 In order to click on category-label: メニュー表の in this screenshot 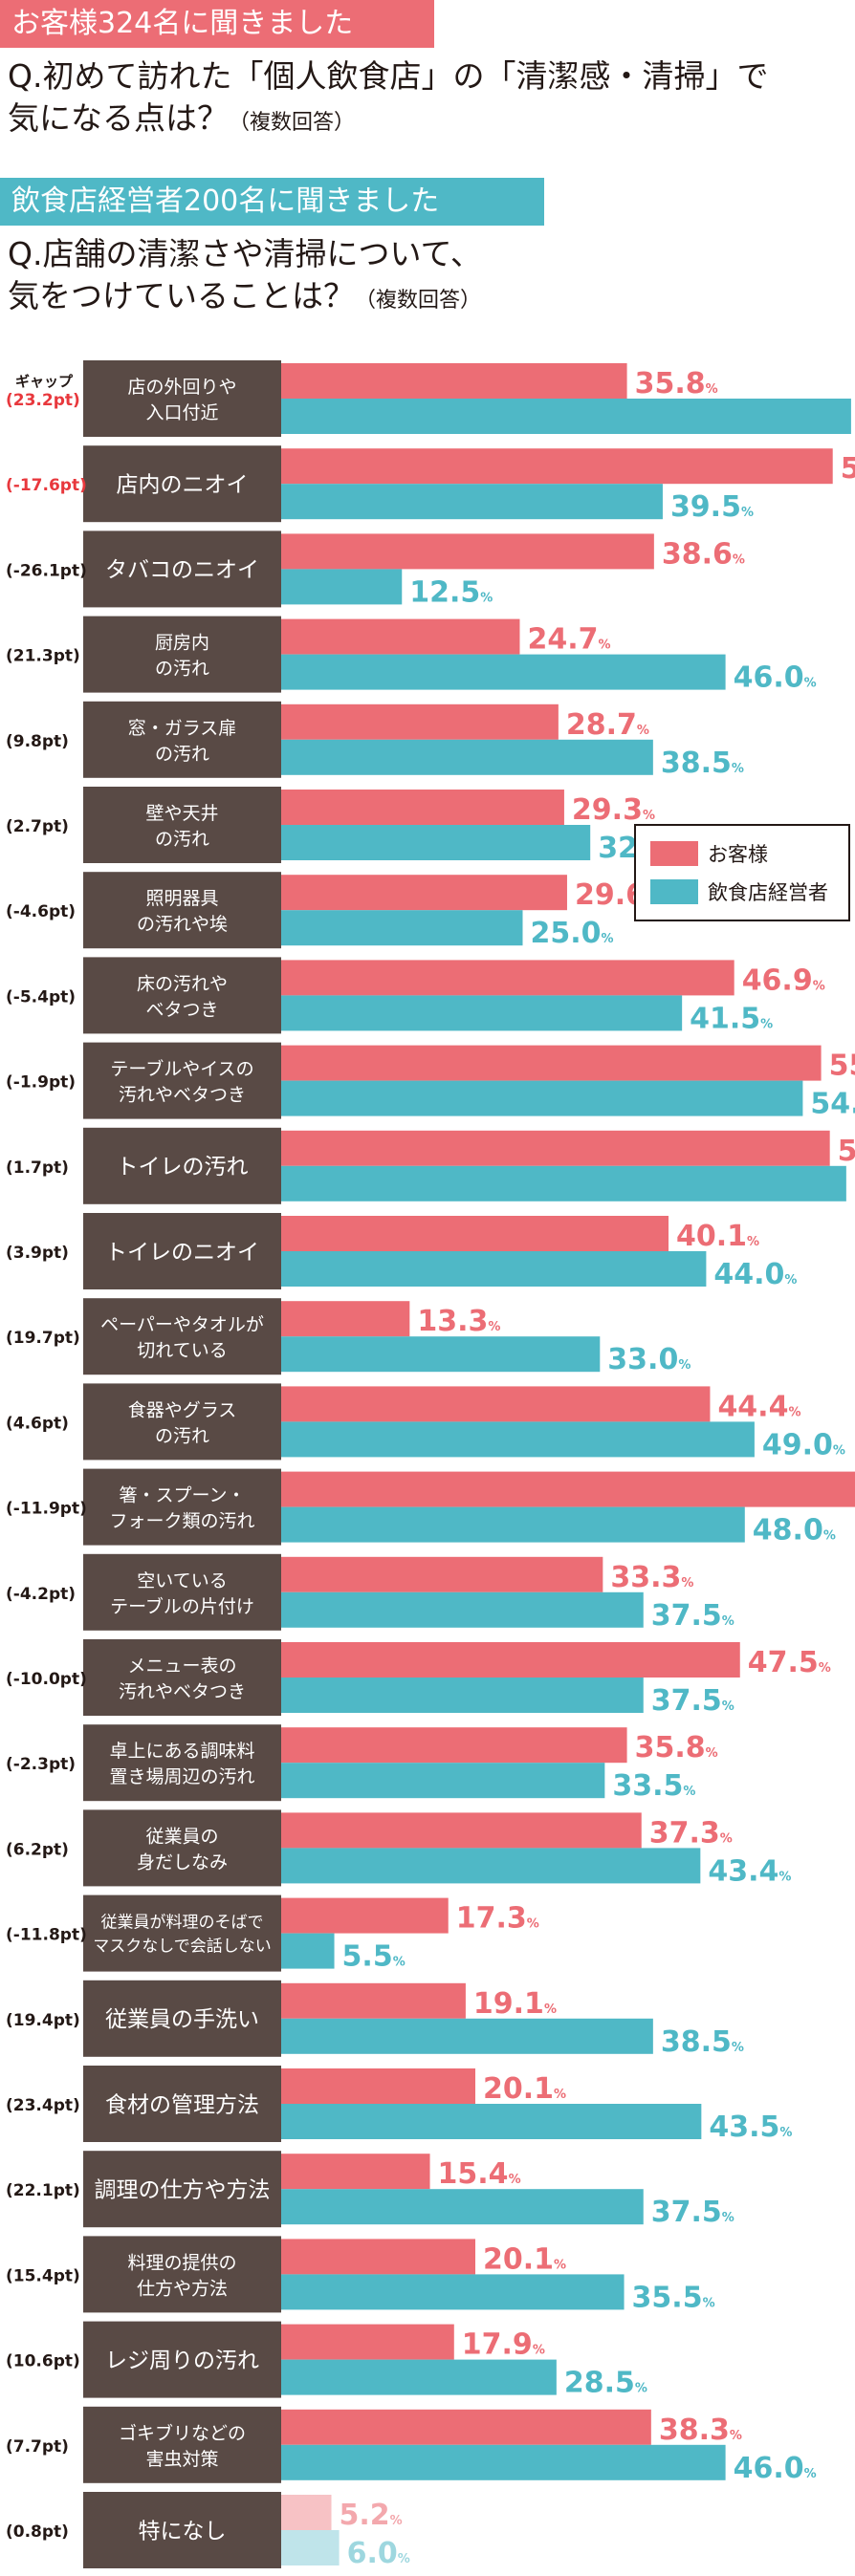, I will do `click(181, 1667)`.